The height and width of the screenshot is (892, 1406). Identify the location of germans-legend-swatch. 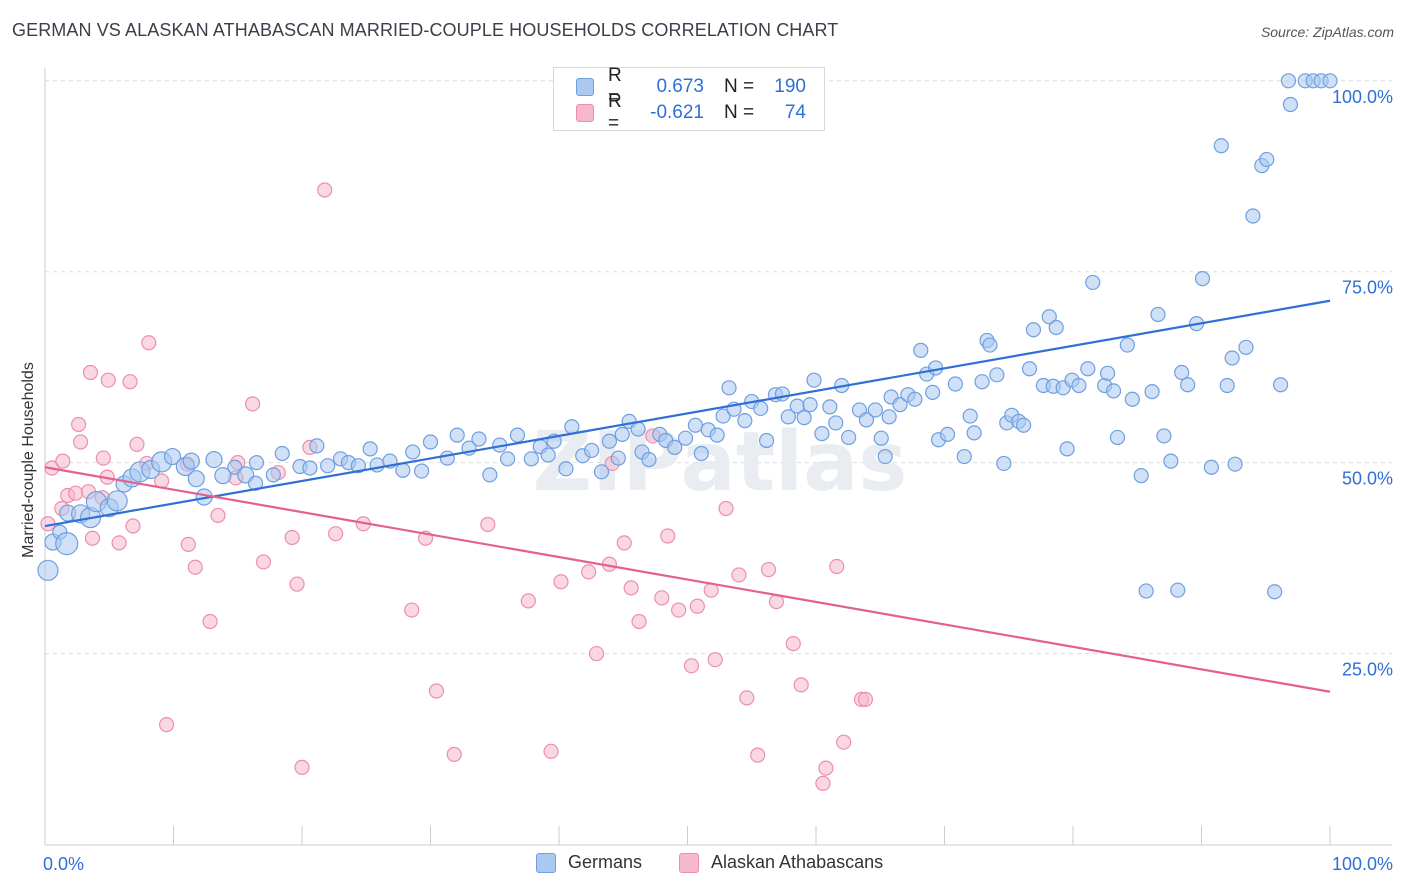
(546, 862).